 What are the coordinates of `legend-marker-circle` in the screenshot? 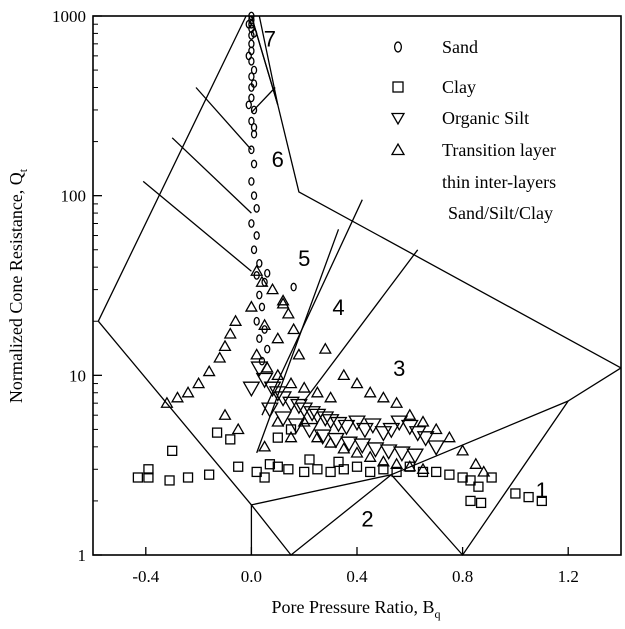 It's located at (398, 47).